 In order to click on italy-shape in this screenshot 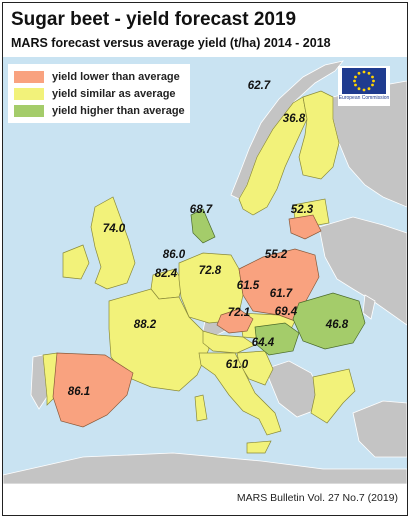, I will do `click(240, 394)`.